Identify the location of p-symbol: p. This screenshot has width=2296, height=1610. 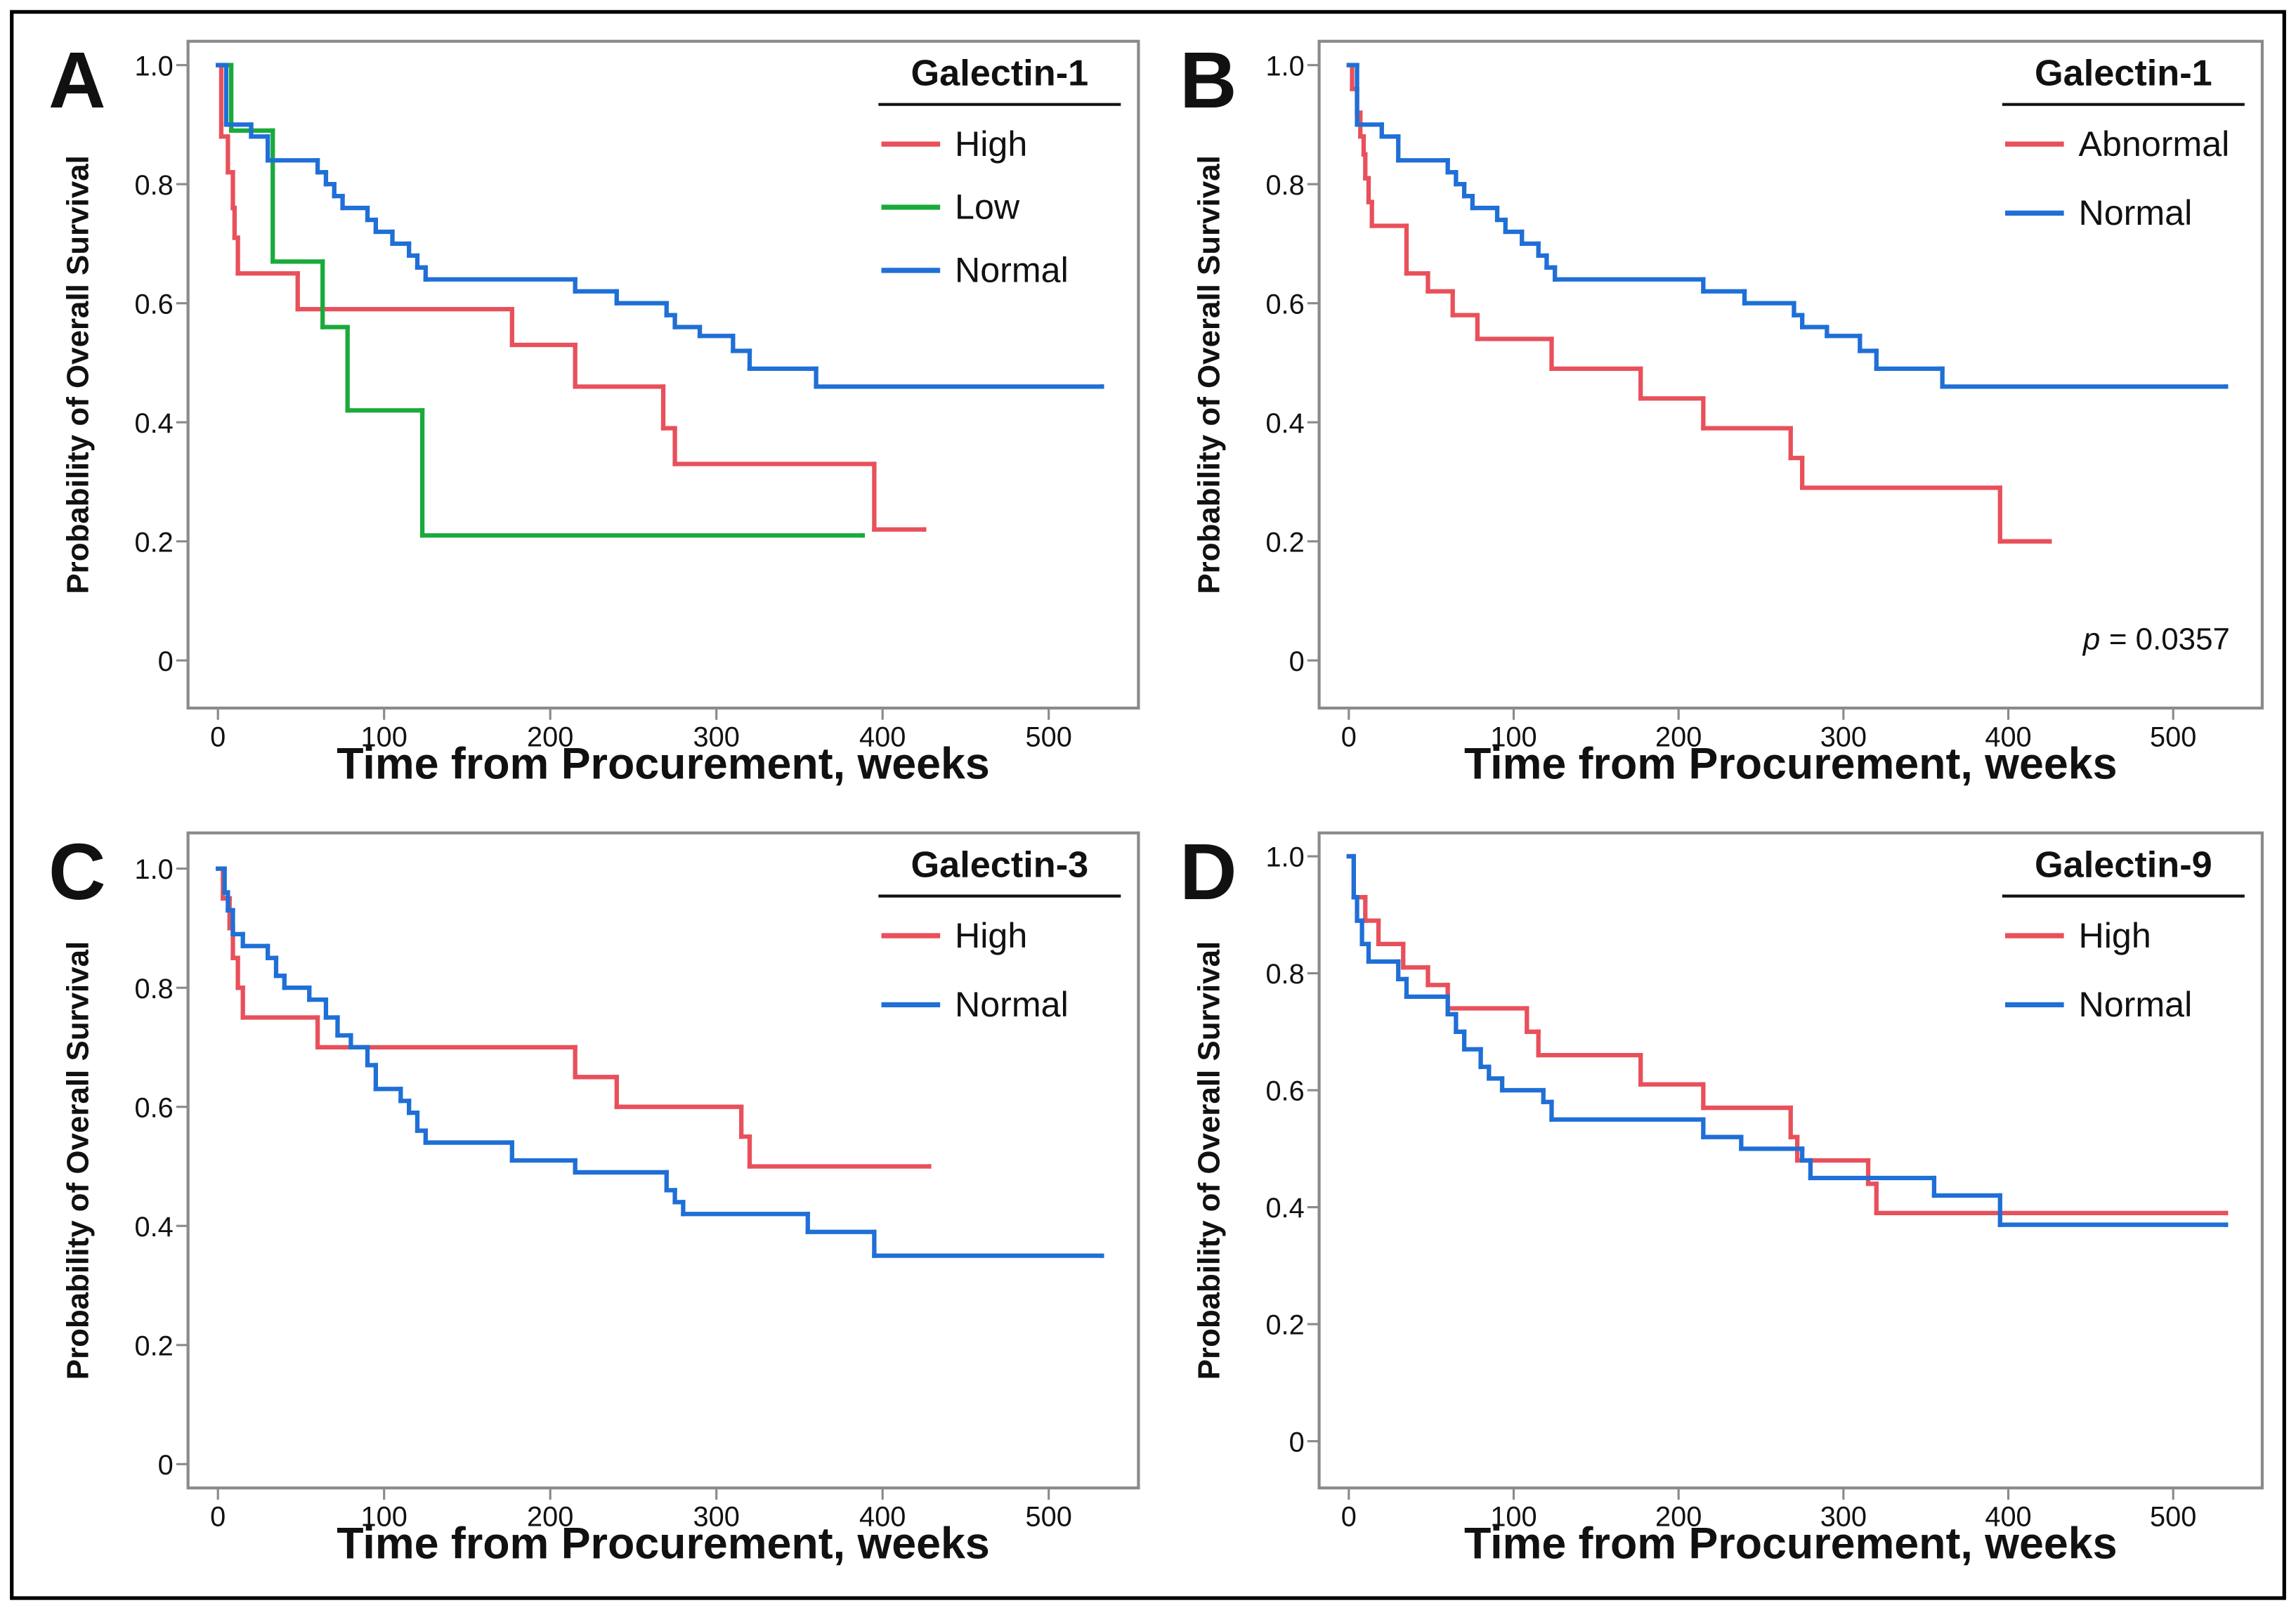
(2091, 639).